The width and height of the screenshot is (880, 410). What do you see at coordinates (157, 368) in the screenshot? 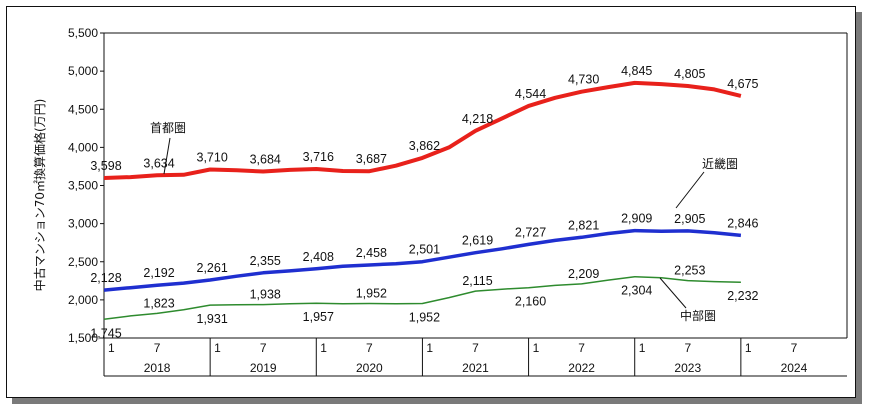
I see `x-year-label: 2018` at bounding box center [157, 368].